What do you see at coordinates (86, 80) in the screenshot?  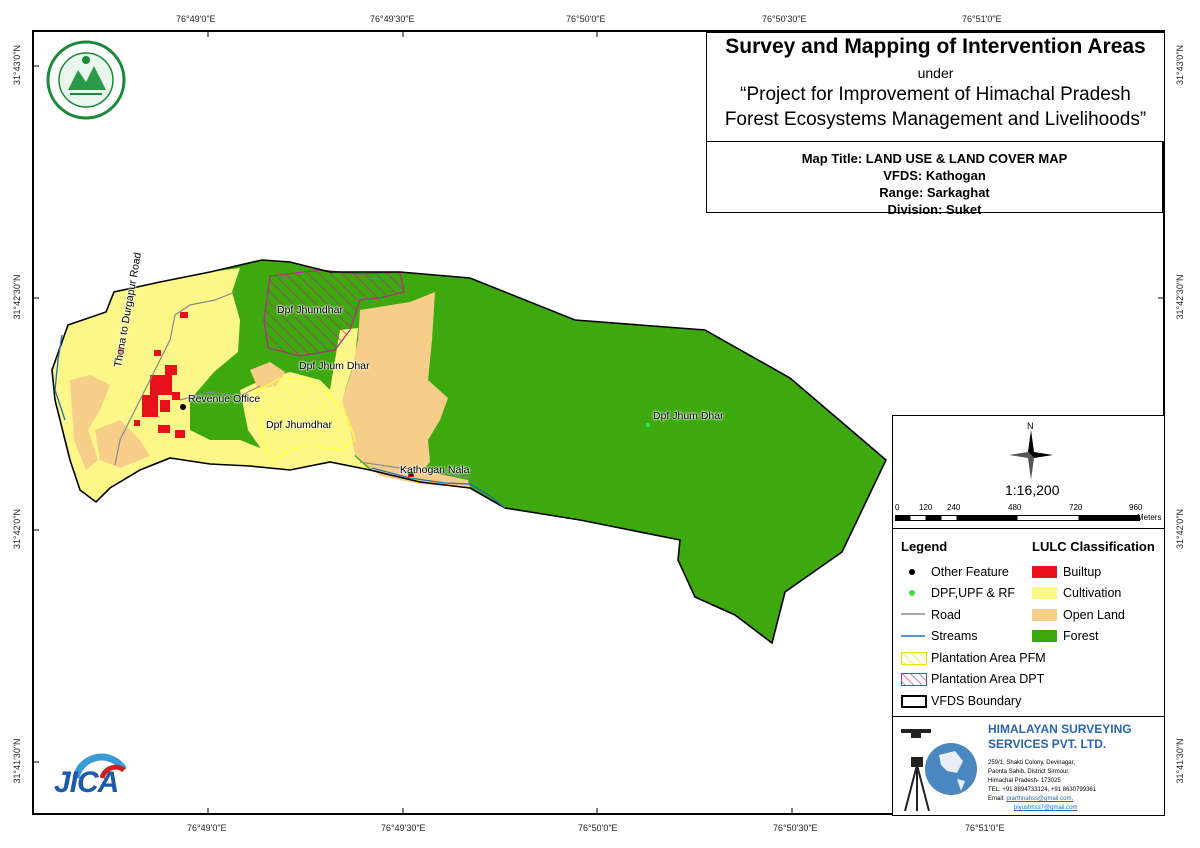 I see `forest-dept-logo` at bounding box center [86, 80].